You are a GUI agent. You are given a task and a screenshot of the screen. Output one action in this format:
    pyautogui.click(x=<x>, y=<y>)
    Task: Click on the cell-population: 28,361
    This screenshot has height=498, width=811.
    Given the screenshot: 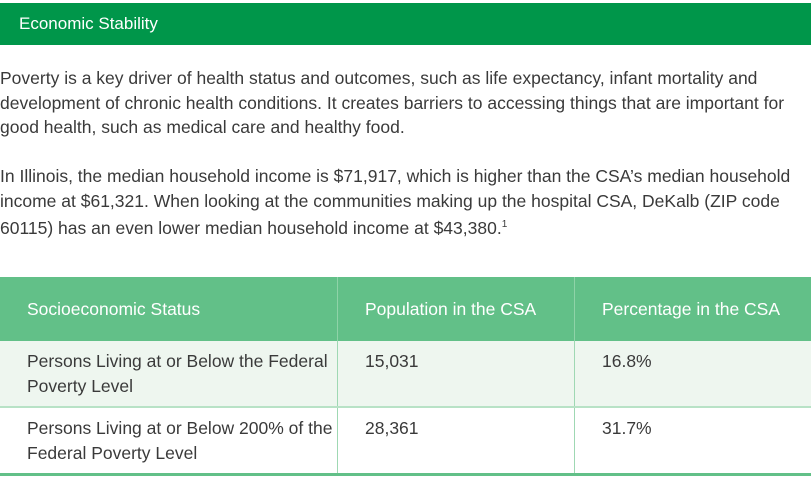 What is the action you would take?
    pyautogui.click(x=456, y=441)
    